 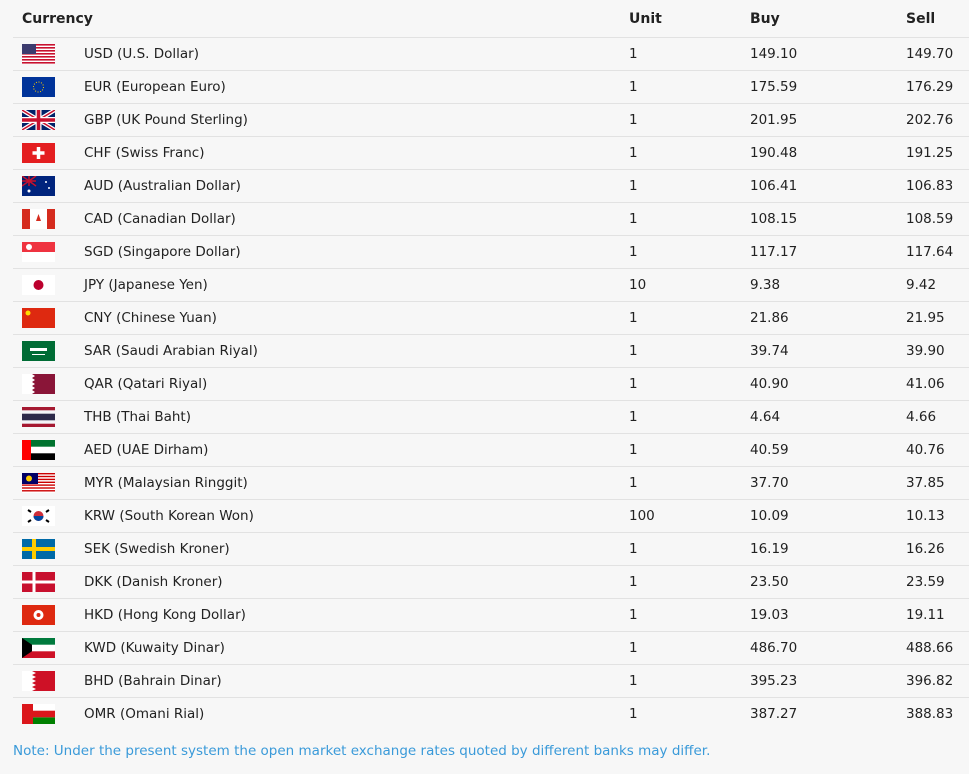 What do you see at coordinates (356, 186) in the screenshot?
I see `currency-name: AUD (Australian Dollar)` at bounding box center [356, 186].